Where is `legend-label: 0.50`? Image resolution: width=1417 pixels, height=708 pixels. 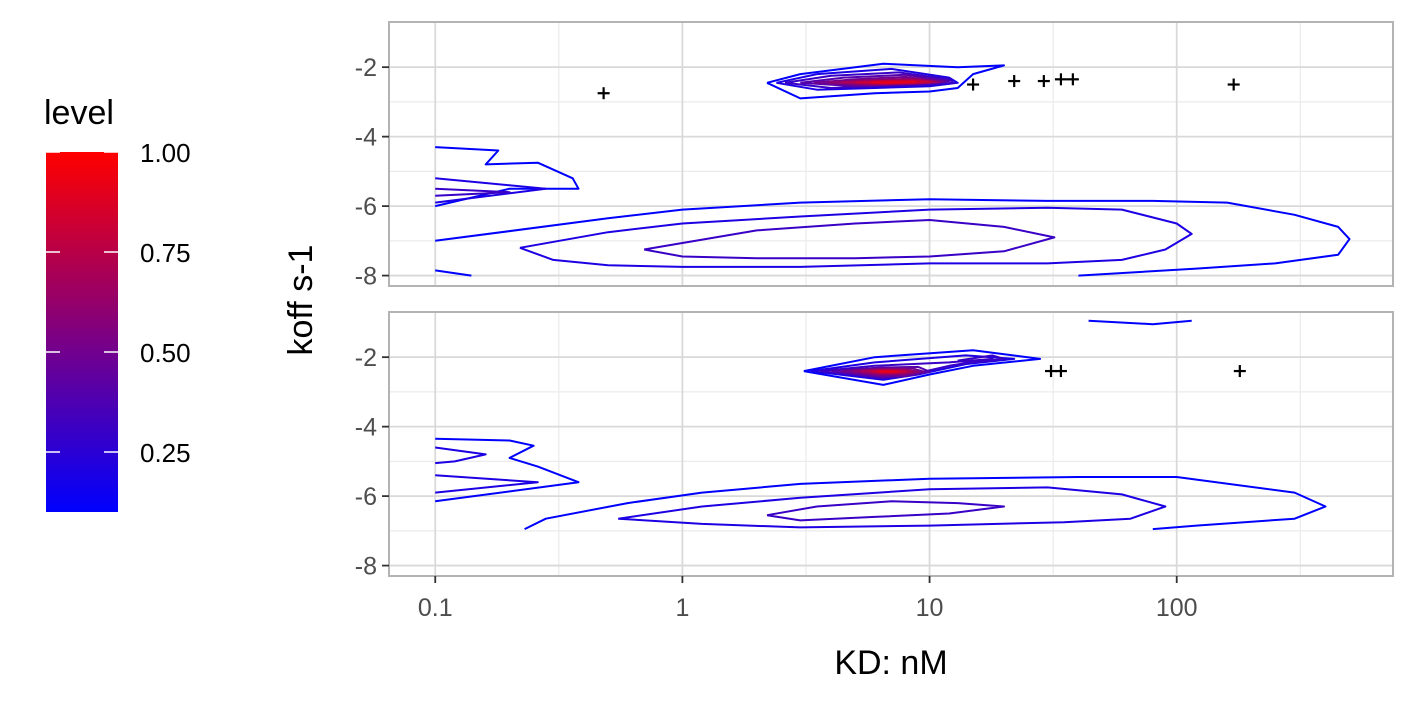 legend-label: 0.50 is located at coordinates (165, 353).